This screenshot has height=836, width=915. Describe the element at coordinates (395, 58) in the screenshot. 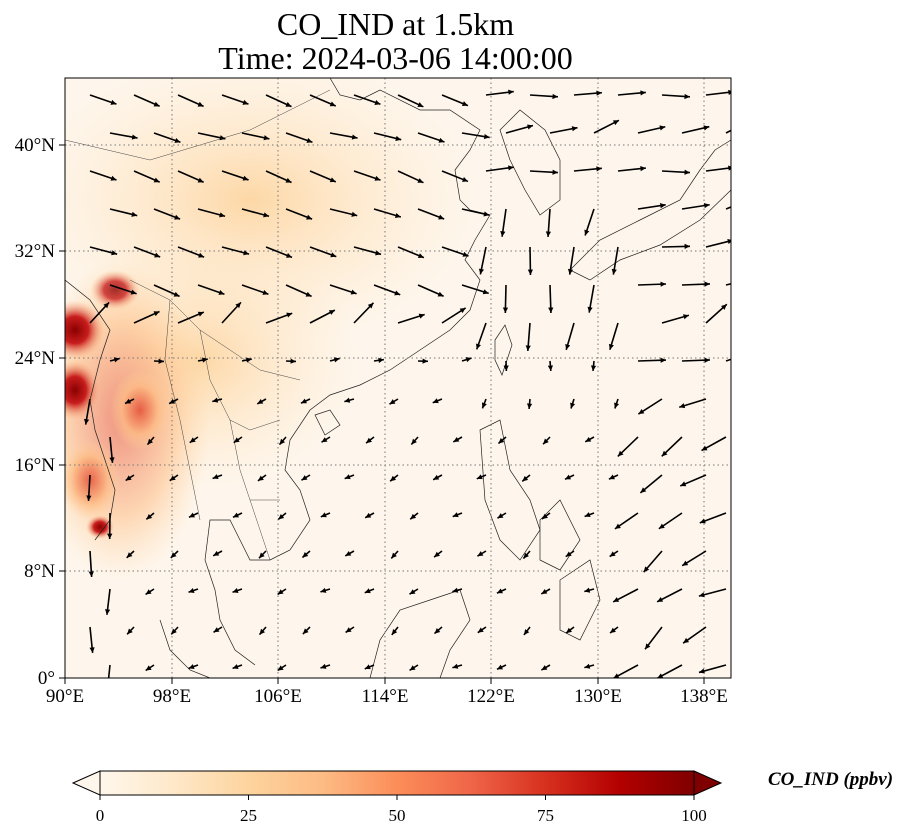

I see `map-time: Time: 2024-03-06 14:00:00` at that location.